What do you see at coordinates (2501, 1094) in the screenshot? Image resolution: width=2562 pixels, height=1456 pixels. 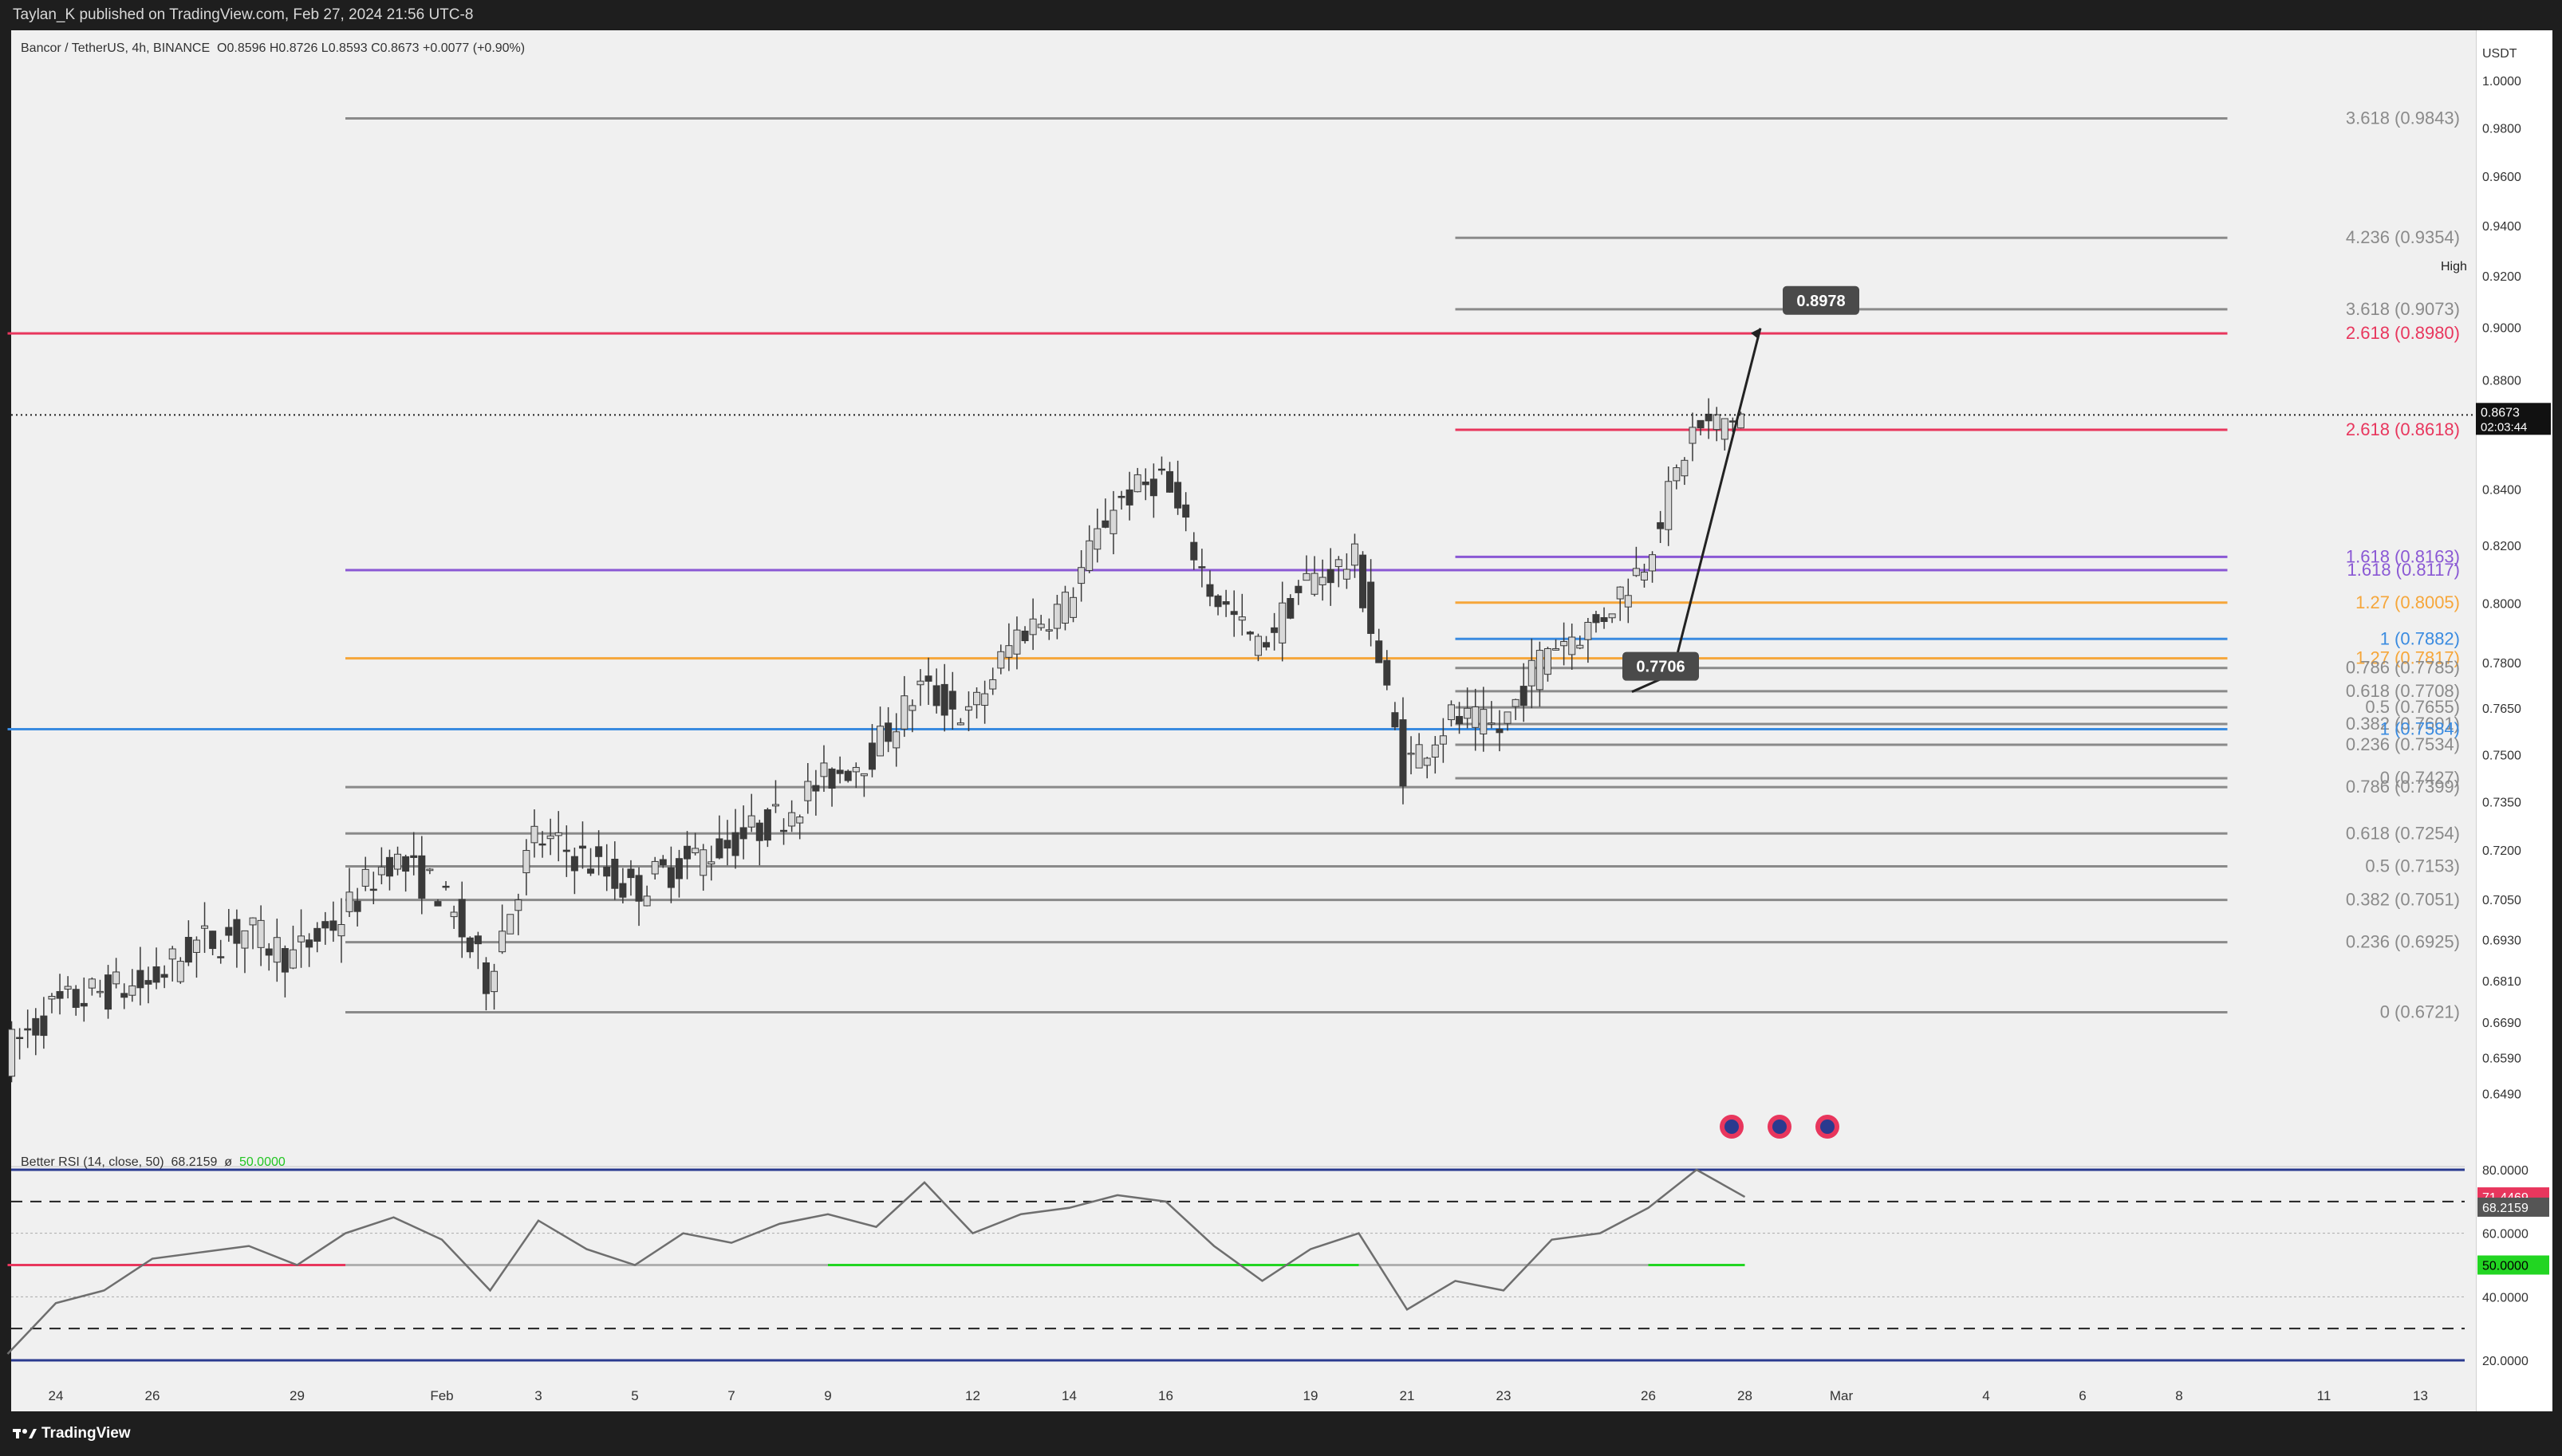 I see `price-tick-label: 0.6490` at bounding box center [2501, 1094].